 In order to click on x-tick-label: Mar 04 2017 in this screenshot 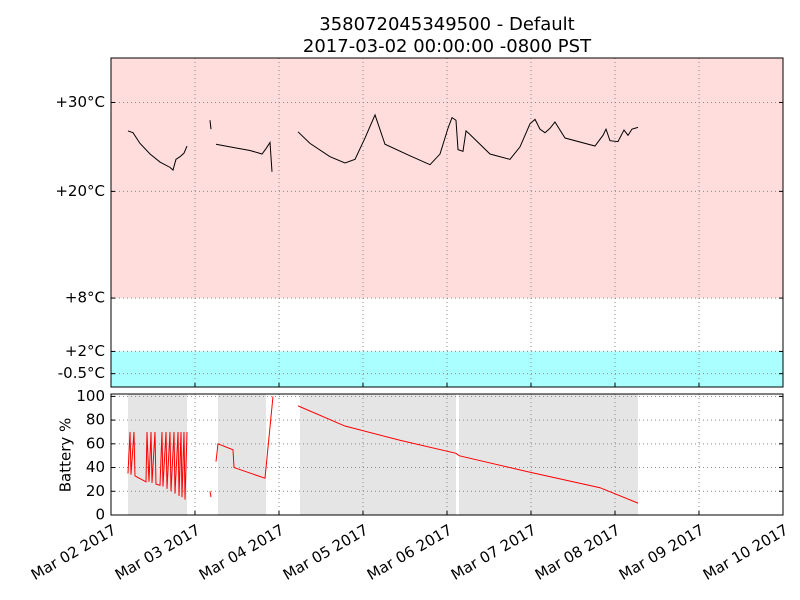, I will do `click(241, 552)`.